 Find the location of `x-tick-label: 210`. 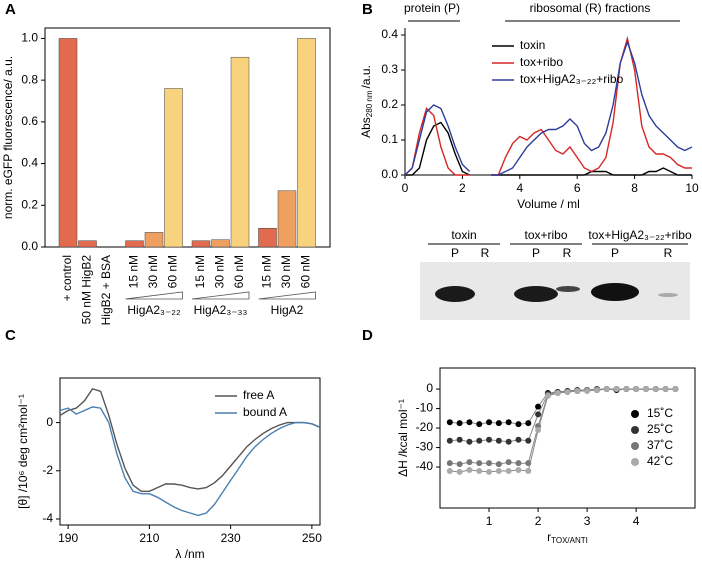

x-tick-label: 210 is located at coordinates (149, 538).